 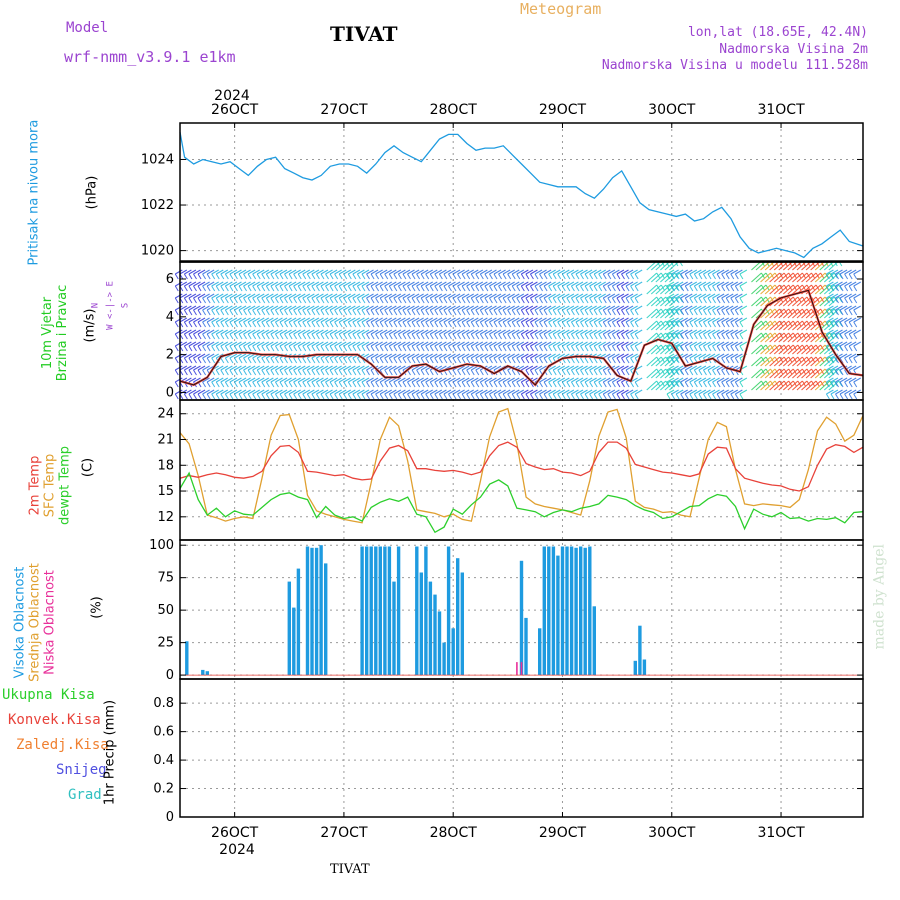 I want to click on location-coords: lon,lat (18.65E, 42.4N), so click(x=777, y=32).